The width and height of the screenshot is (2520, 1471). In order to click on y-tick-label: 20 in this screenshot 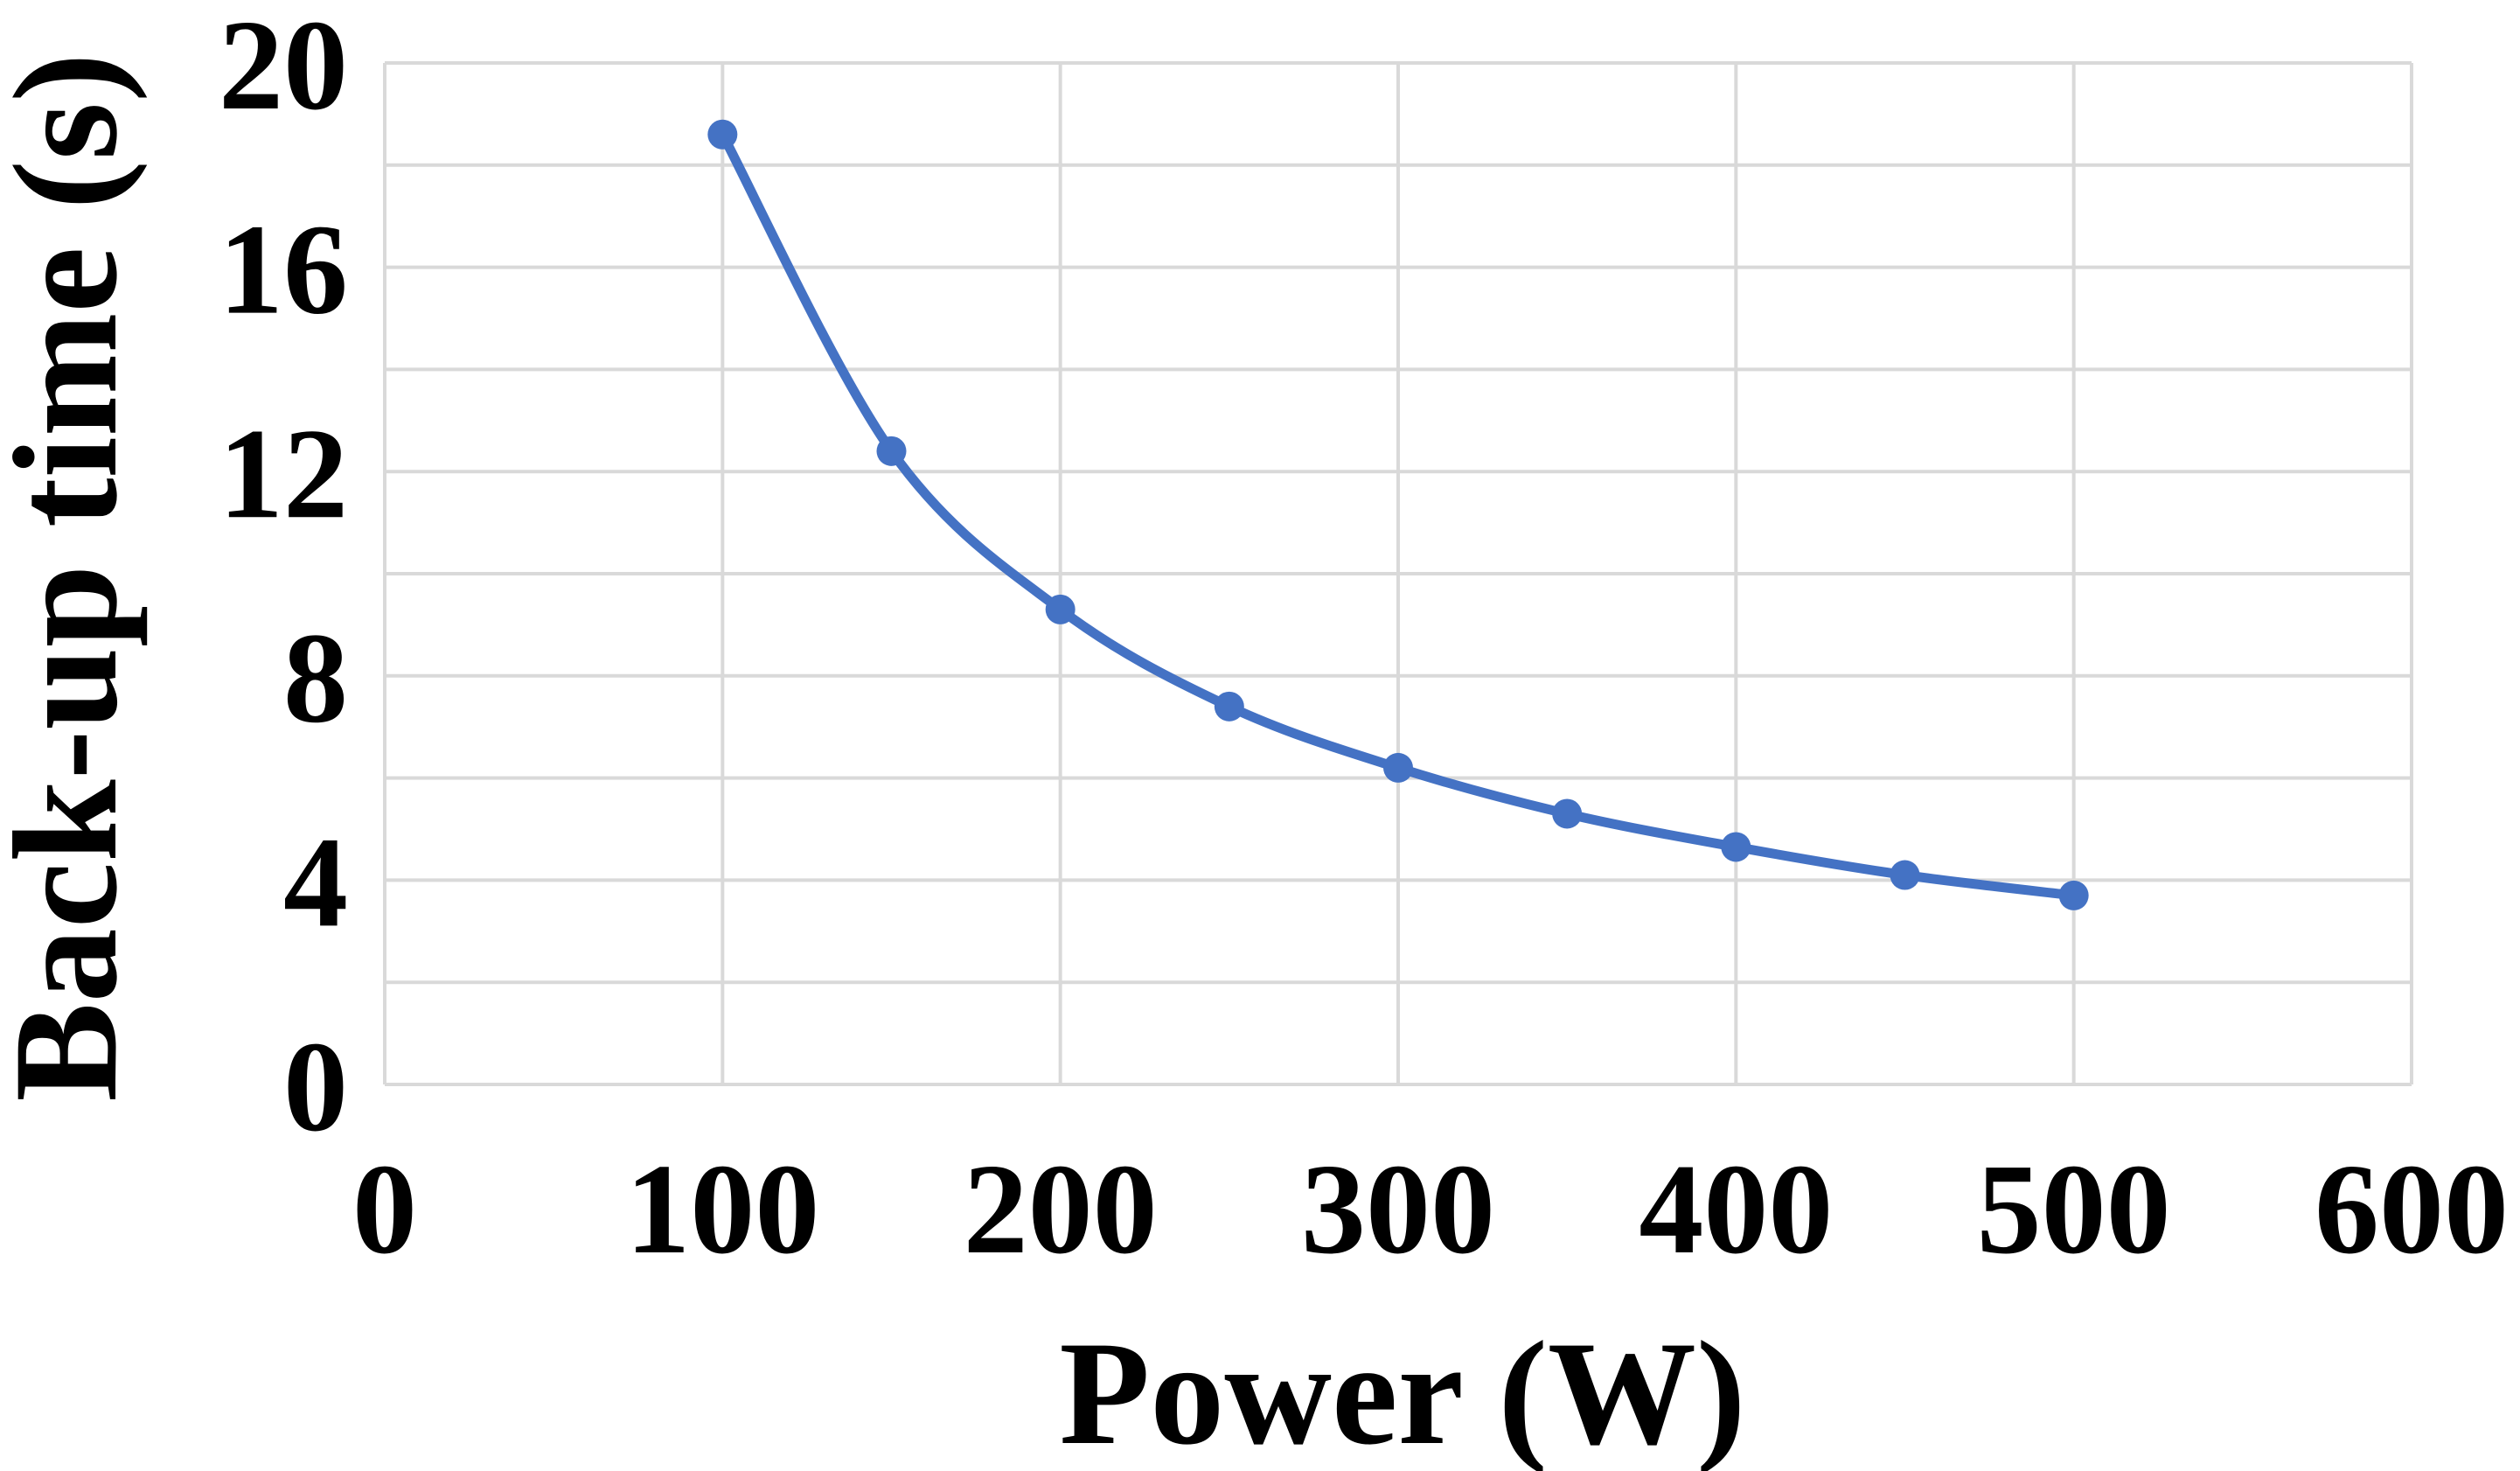, I will do `click(283, 69)`.